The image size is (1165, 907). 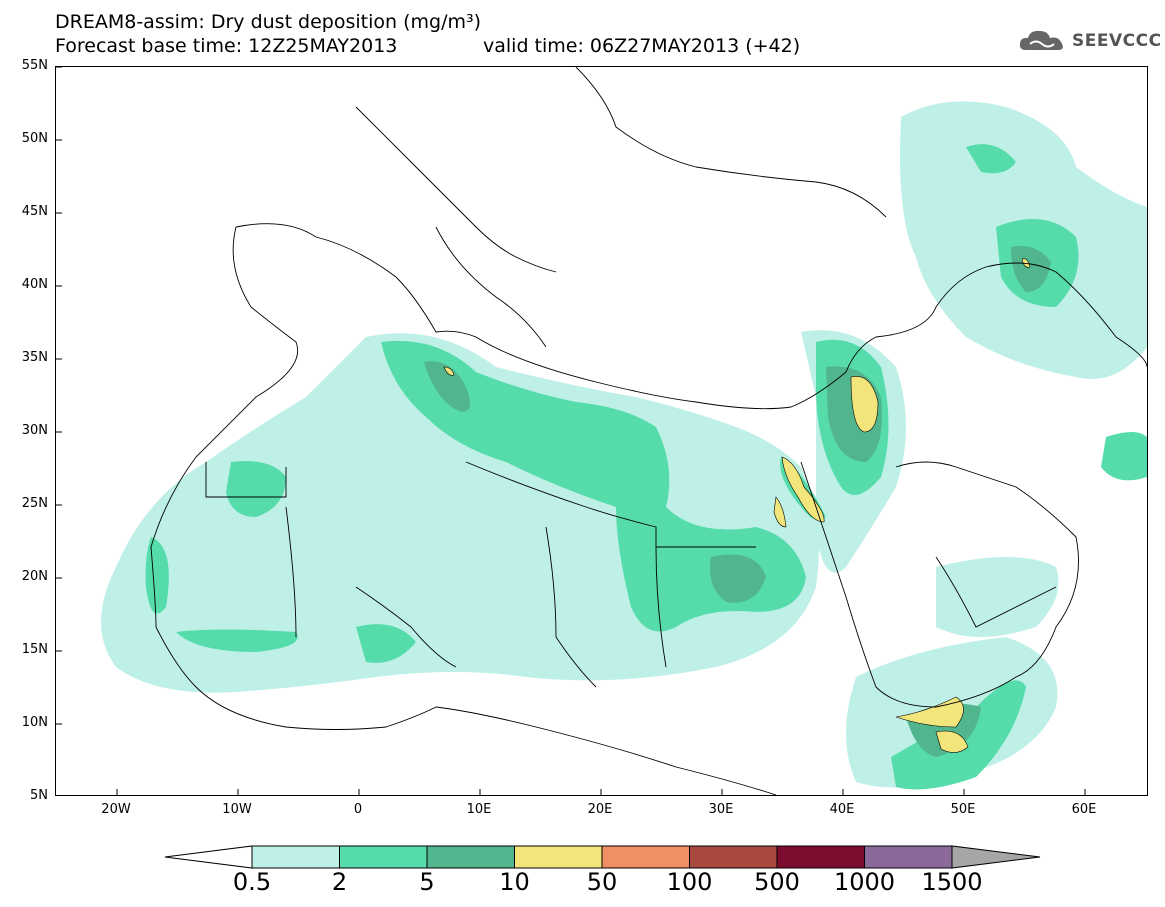 What do you see at coordinates (963, 809) in the screenshot?
I see `lon-label: 50E` at bounding box center [963, 809].